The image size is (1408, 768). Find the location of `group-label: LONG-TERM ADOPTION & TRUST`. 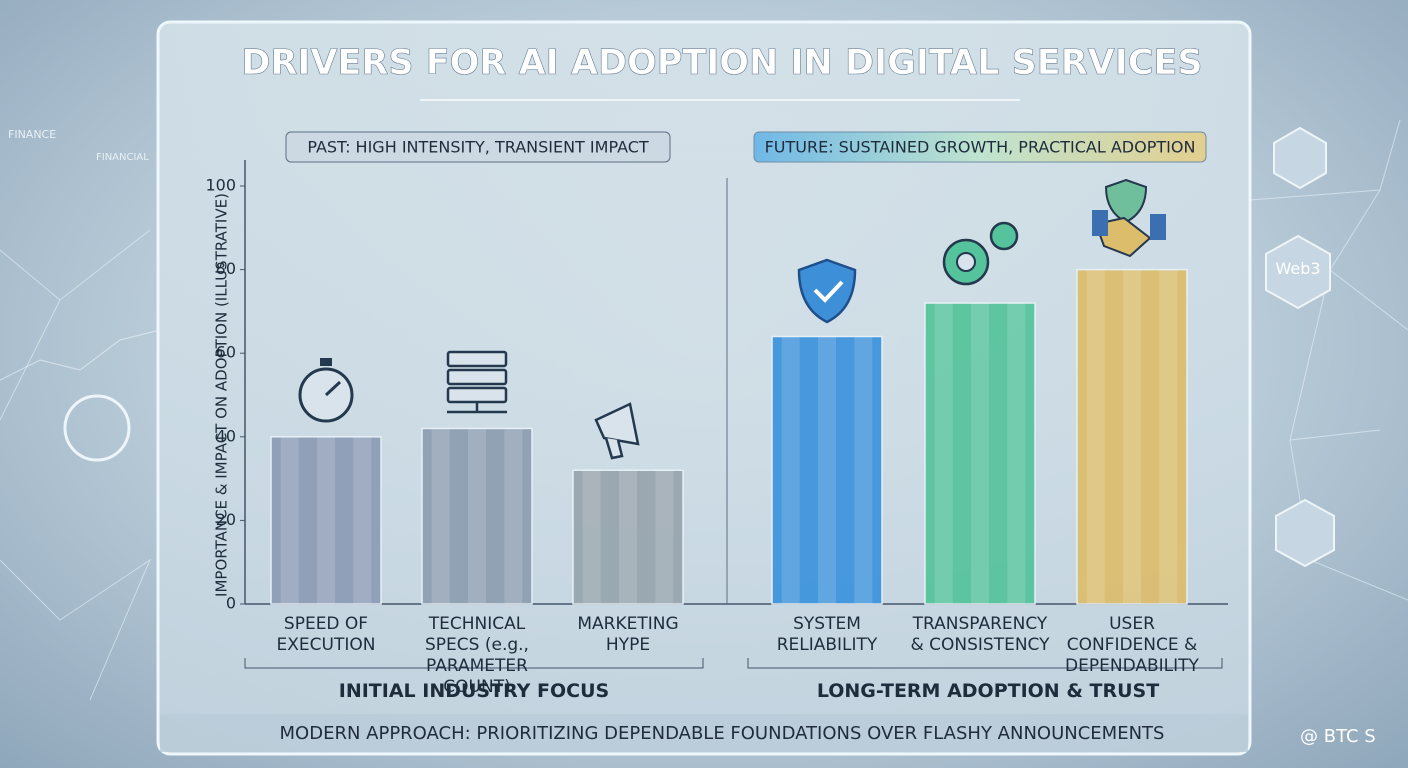

group-label: LONG-TERM ADOPTION & TRUST is located at coordinates (988, 691).